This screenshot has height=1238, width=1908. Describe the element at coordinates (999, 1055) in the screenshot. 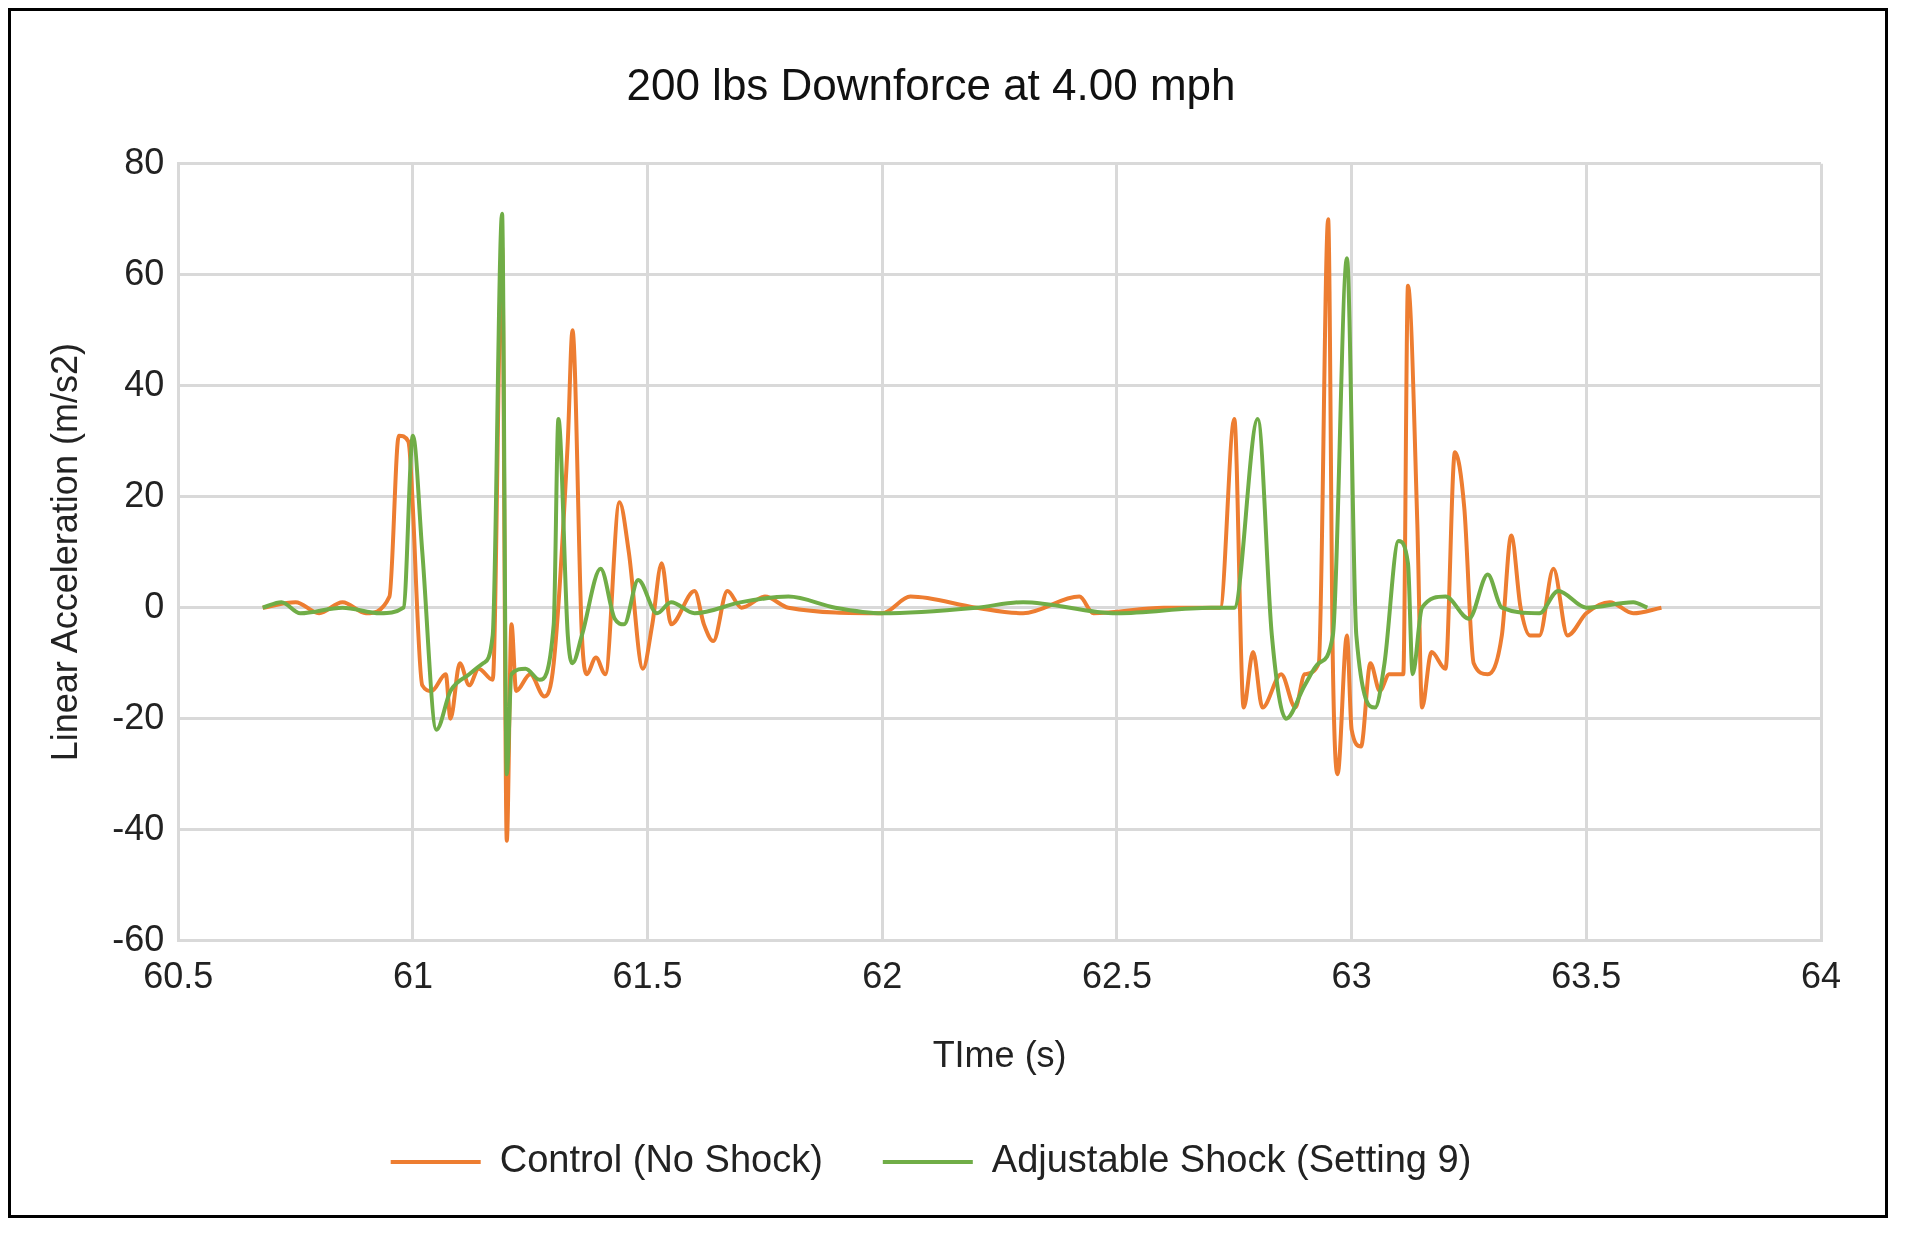

I see `x-axis-title: TIme (s)` at that location.